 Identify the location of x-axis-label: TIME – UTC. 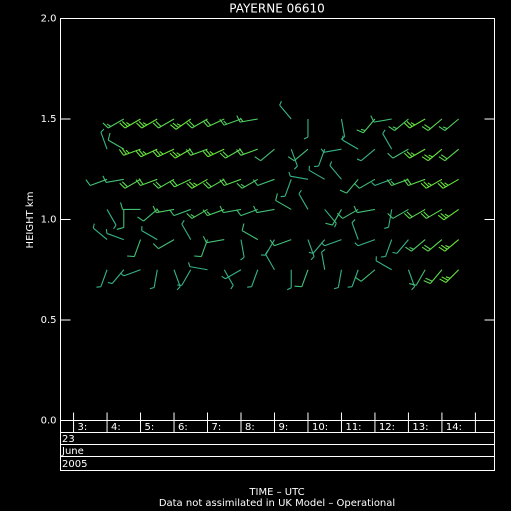
(276, 492).